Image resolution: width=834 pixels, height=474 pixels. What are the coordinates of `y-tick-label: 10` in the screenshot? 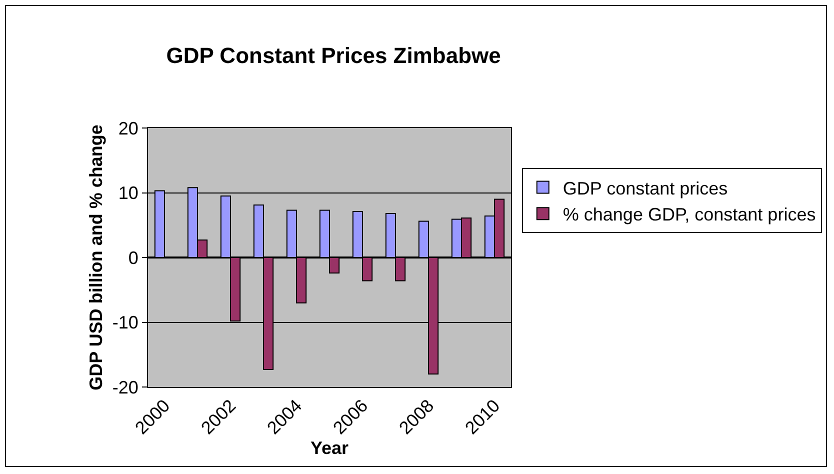 It's located at (128, 193).